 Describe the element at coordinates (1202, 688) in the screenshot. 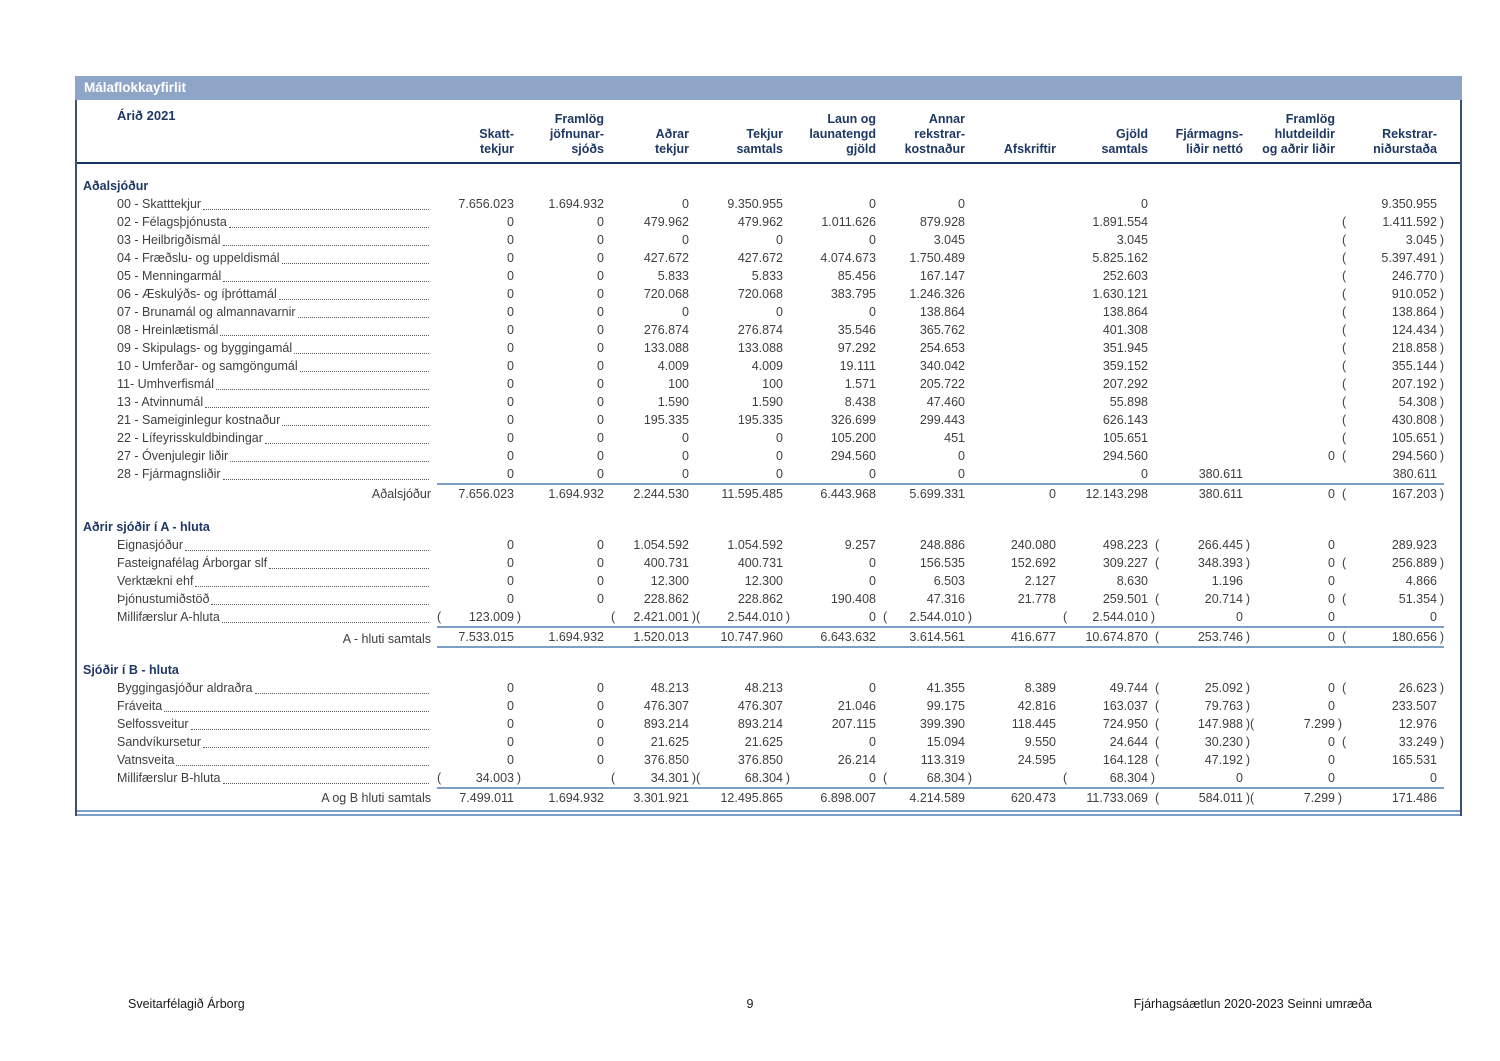

I see `value-cell: (25.092)` at that location.